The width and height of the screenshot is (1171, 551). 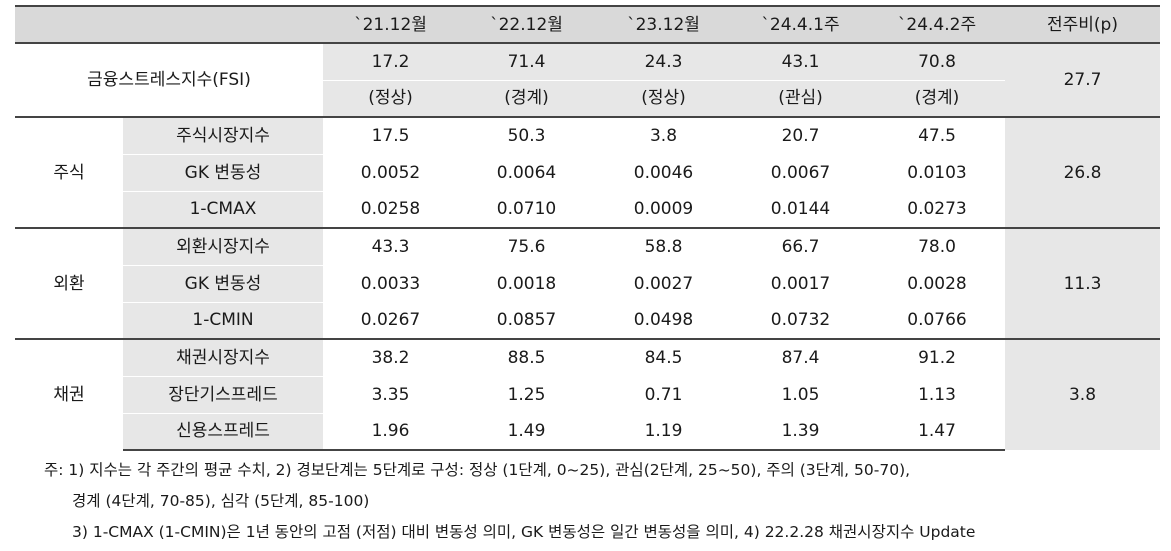 What do you see at coordinates (663, 432) in the screenshot?
I see `table-cell: 1.19` at bounding box center [663, 432].